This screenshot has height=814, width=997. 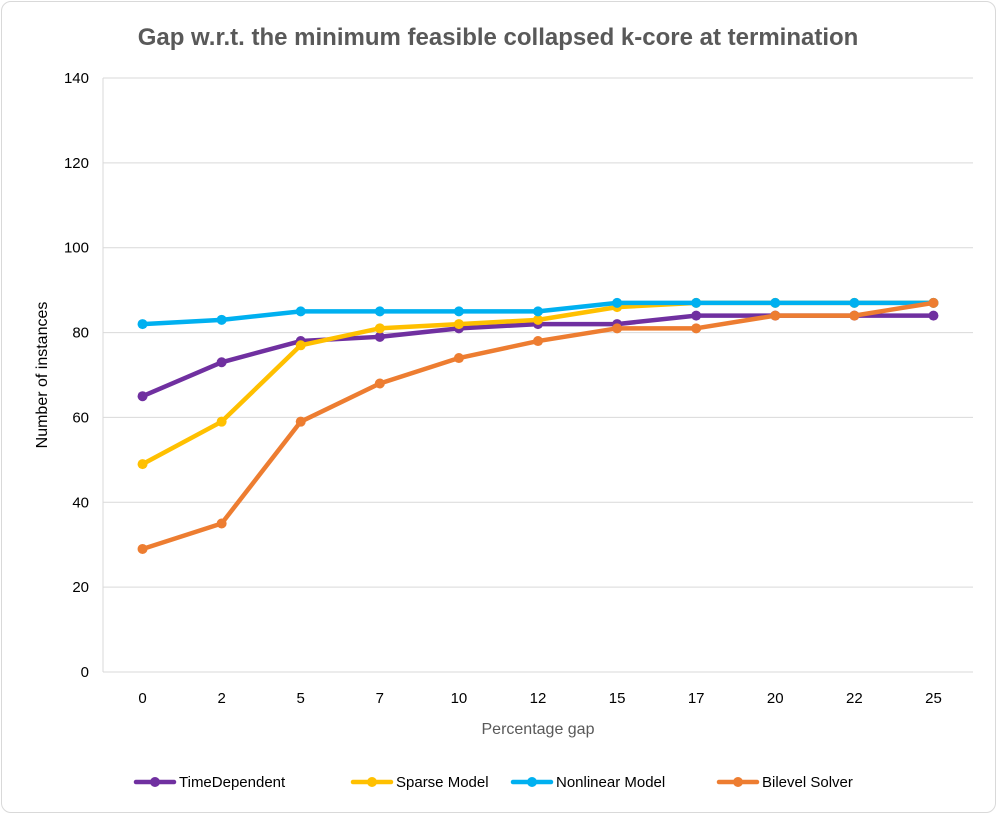 I want to click on y-tick-labels: 0 20 40 60 80 100 120 140, so click(x=76, y=375).